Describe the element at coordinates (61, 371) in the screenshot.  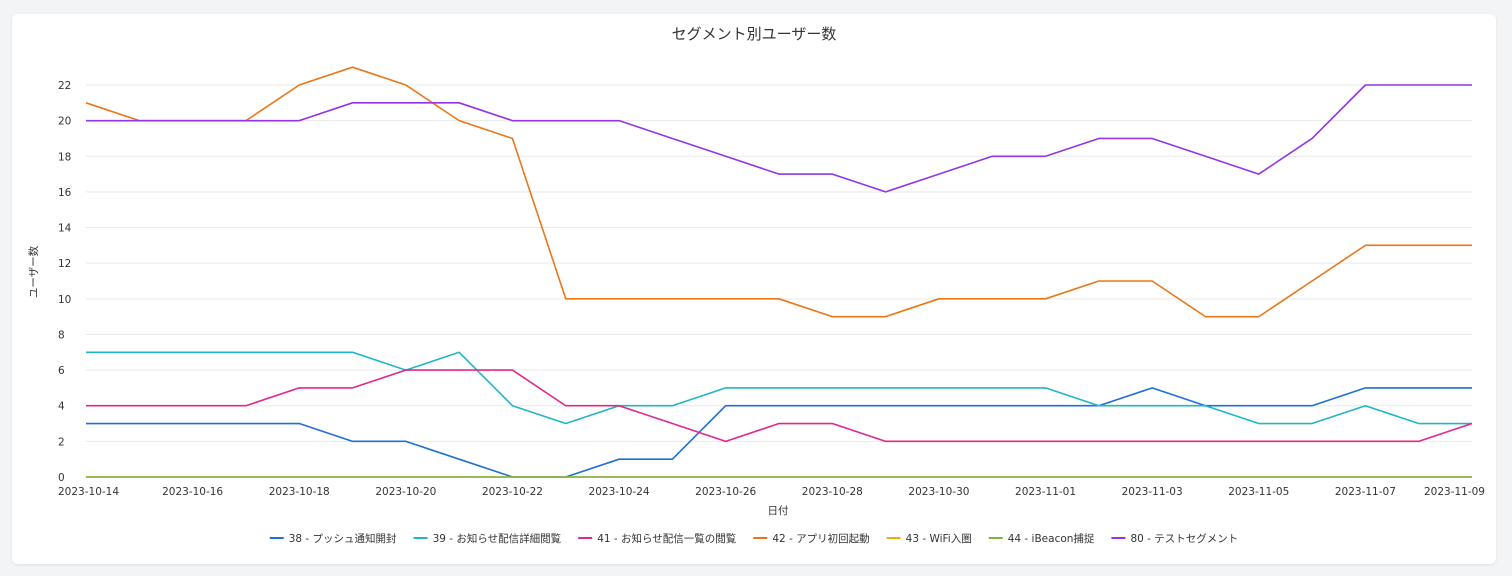
I see `y-tick-label: 6` at that location.